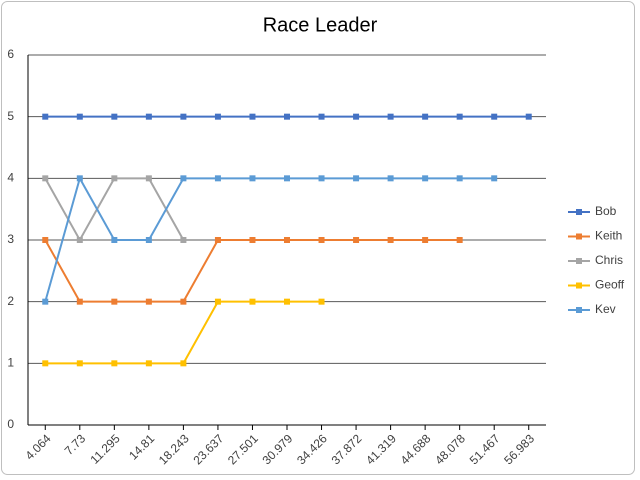  Describe the element at coordinates (10, 301) in the screenshot. I see `y-tick-label: 2` at that location.